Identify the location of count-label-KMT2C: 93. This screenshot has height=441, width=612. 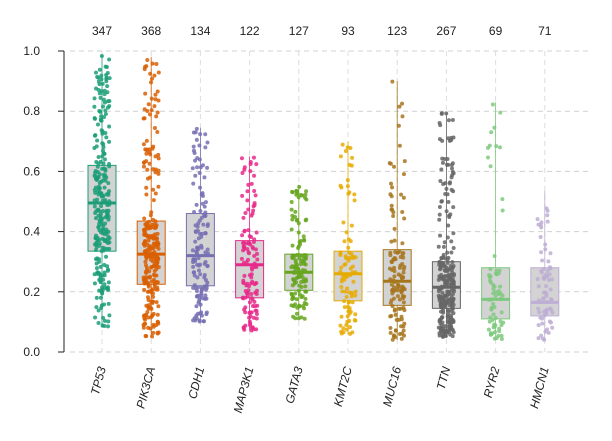
(348, 31).